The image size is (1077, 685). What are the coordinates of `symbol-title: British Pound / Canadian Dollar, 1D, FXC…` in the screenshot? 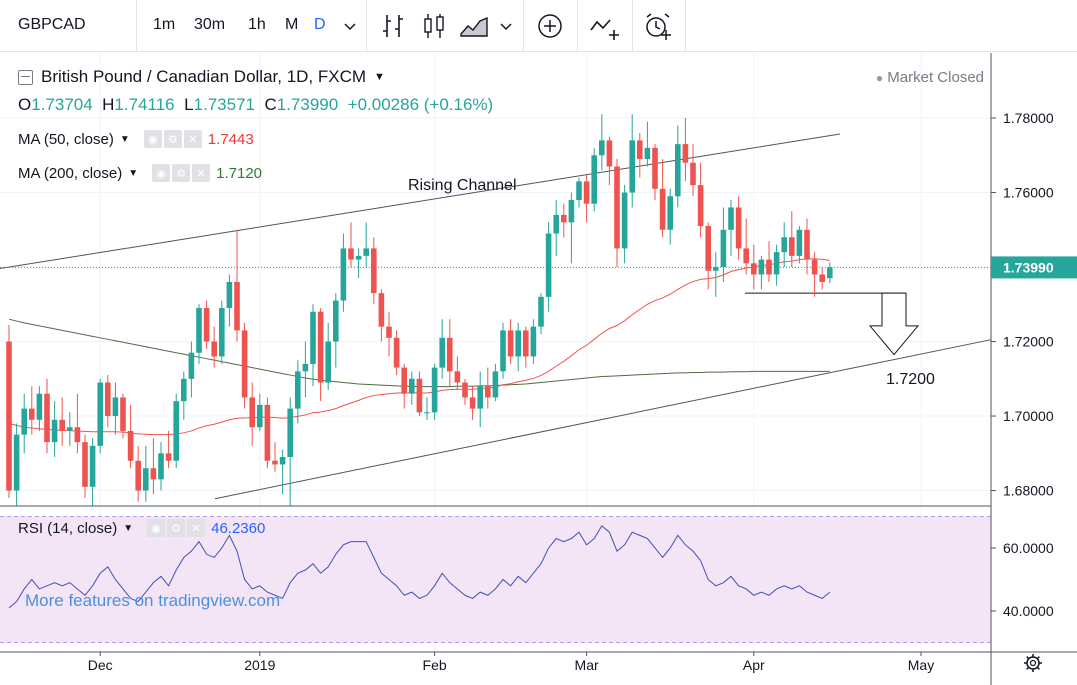 It's located at (204, 76).